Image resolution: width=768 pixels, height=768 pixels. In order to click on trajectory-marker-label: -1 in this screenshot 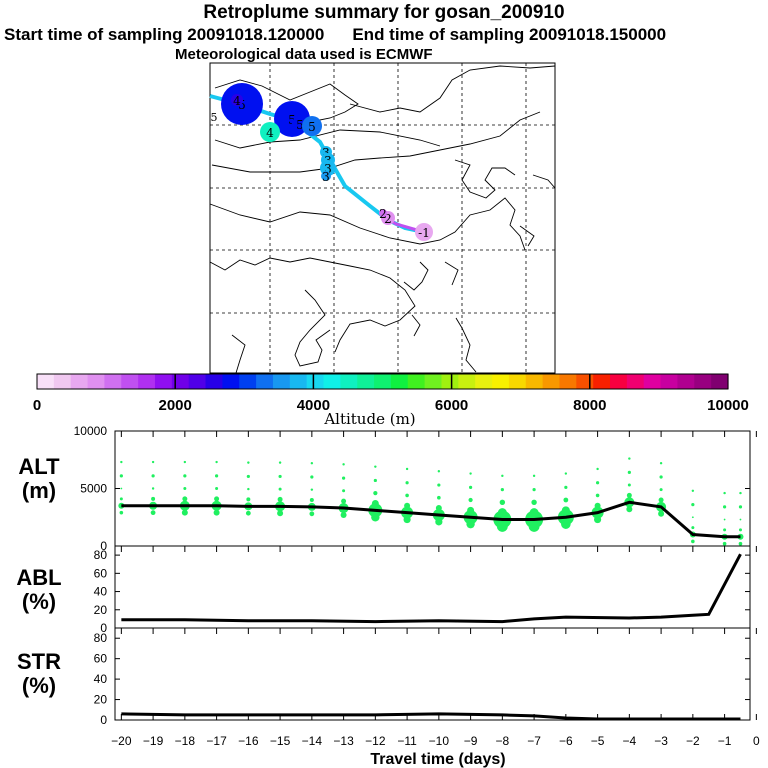, I will do `click(424, 233)`.